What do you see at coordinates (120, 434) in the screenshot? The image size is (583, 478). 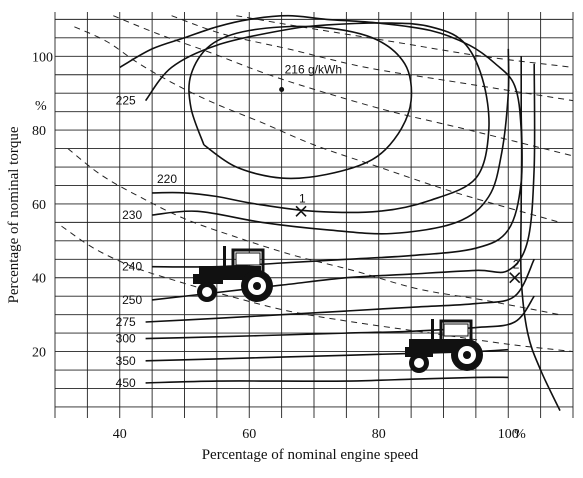 I see `x-tick-label: 40` at bounding box center [120, 434].